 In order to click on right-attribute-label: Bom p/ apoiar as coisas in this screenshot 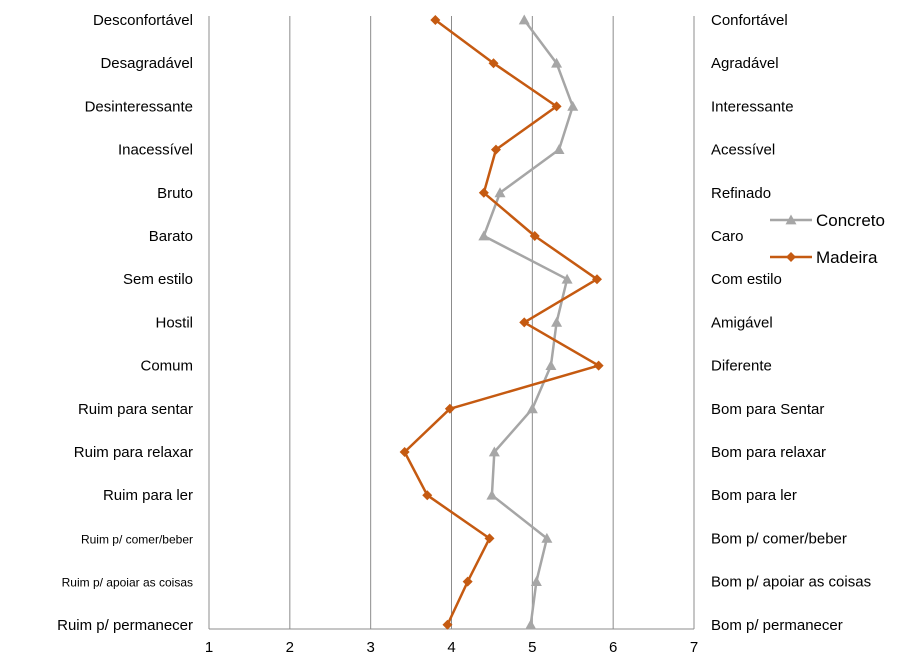, I will do `click(791, 582)`.